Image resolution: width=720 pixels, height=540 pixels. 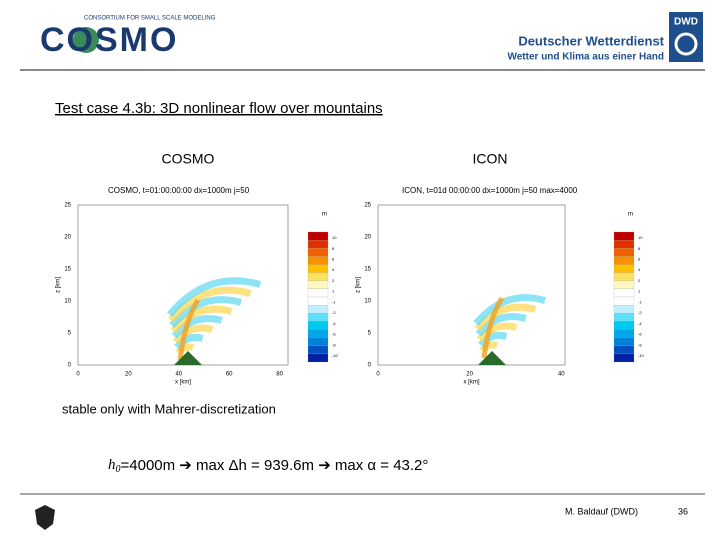 I want to click on dwd-badge-text: DWD, so click(x=686, y=22).